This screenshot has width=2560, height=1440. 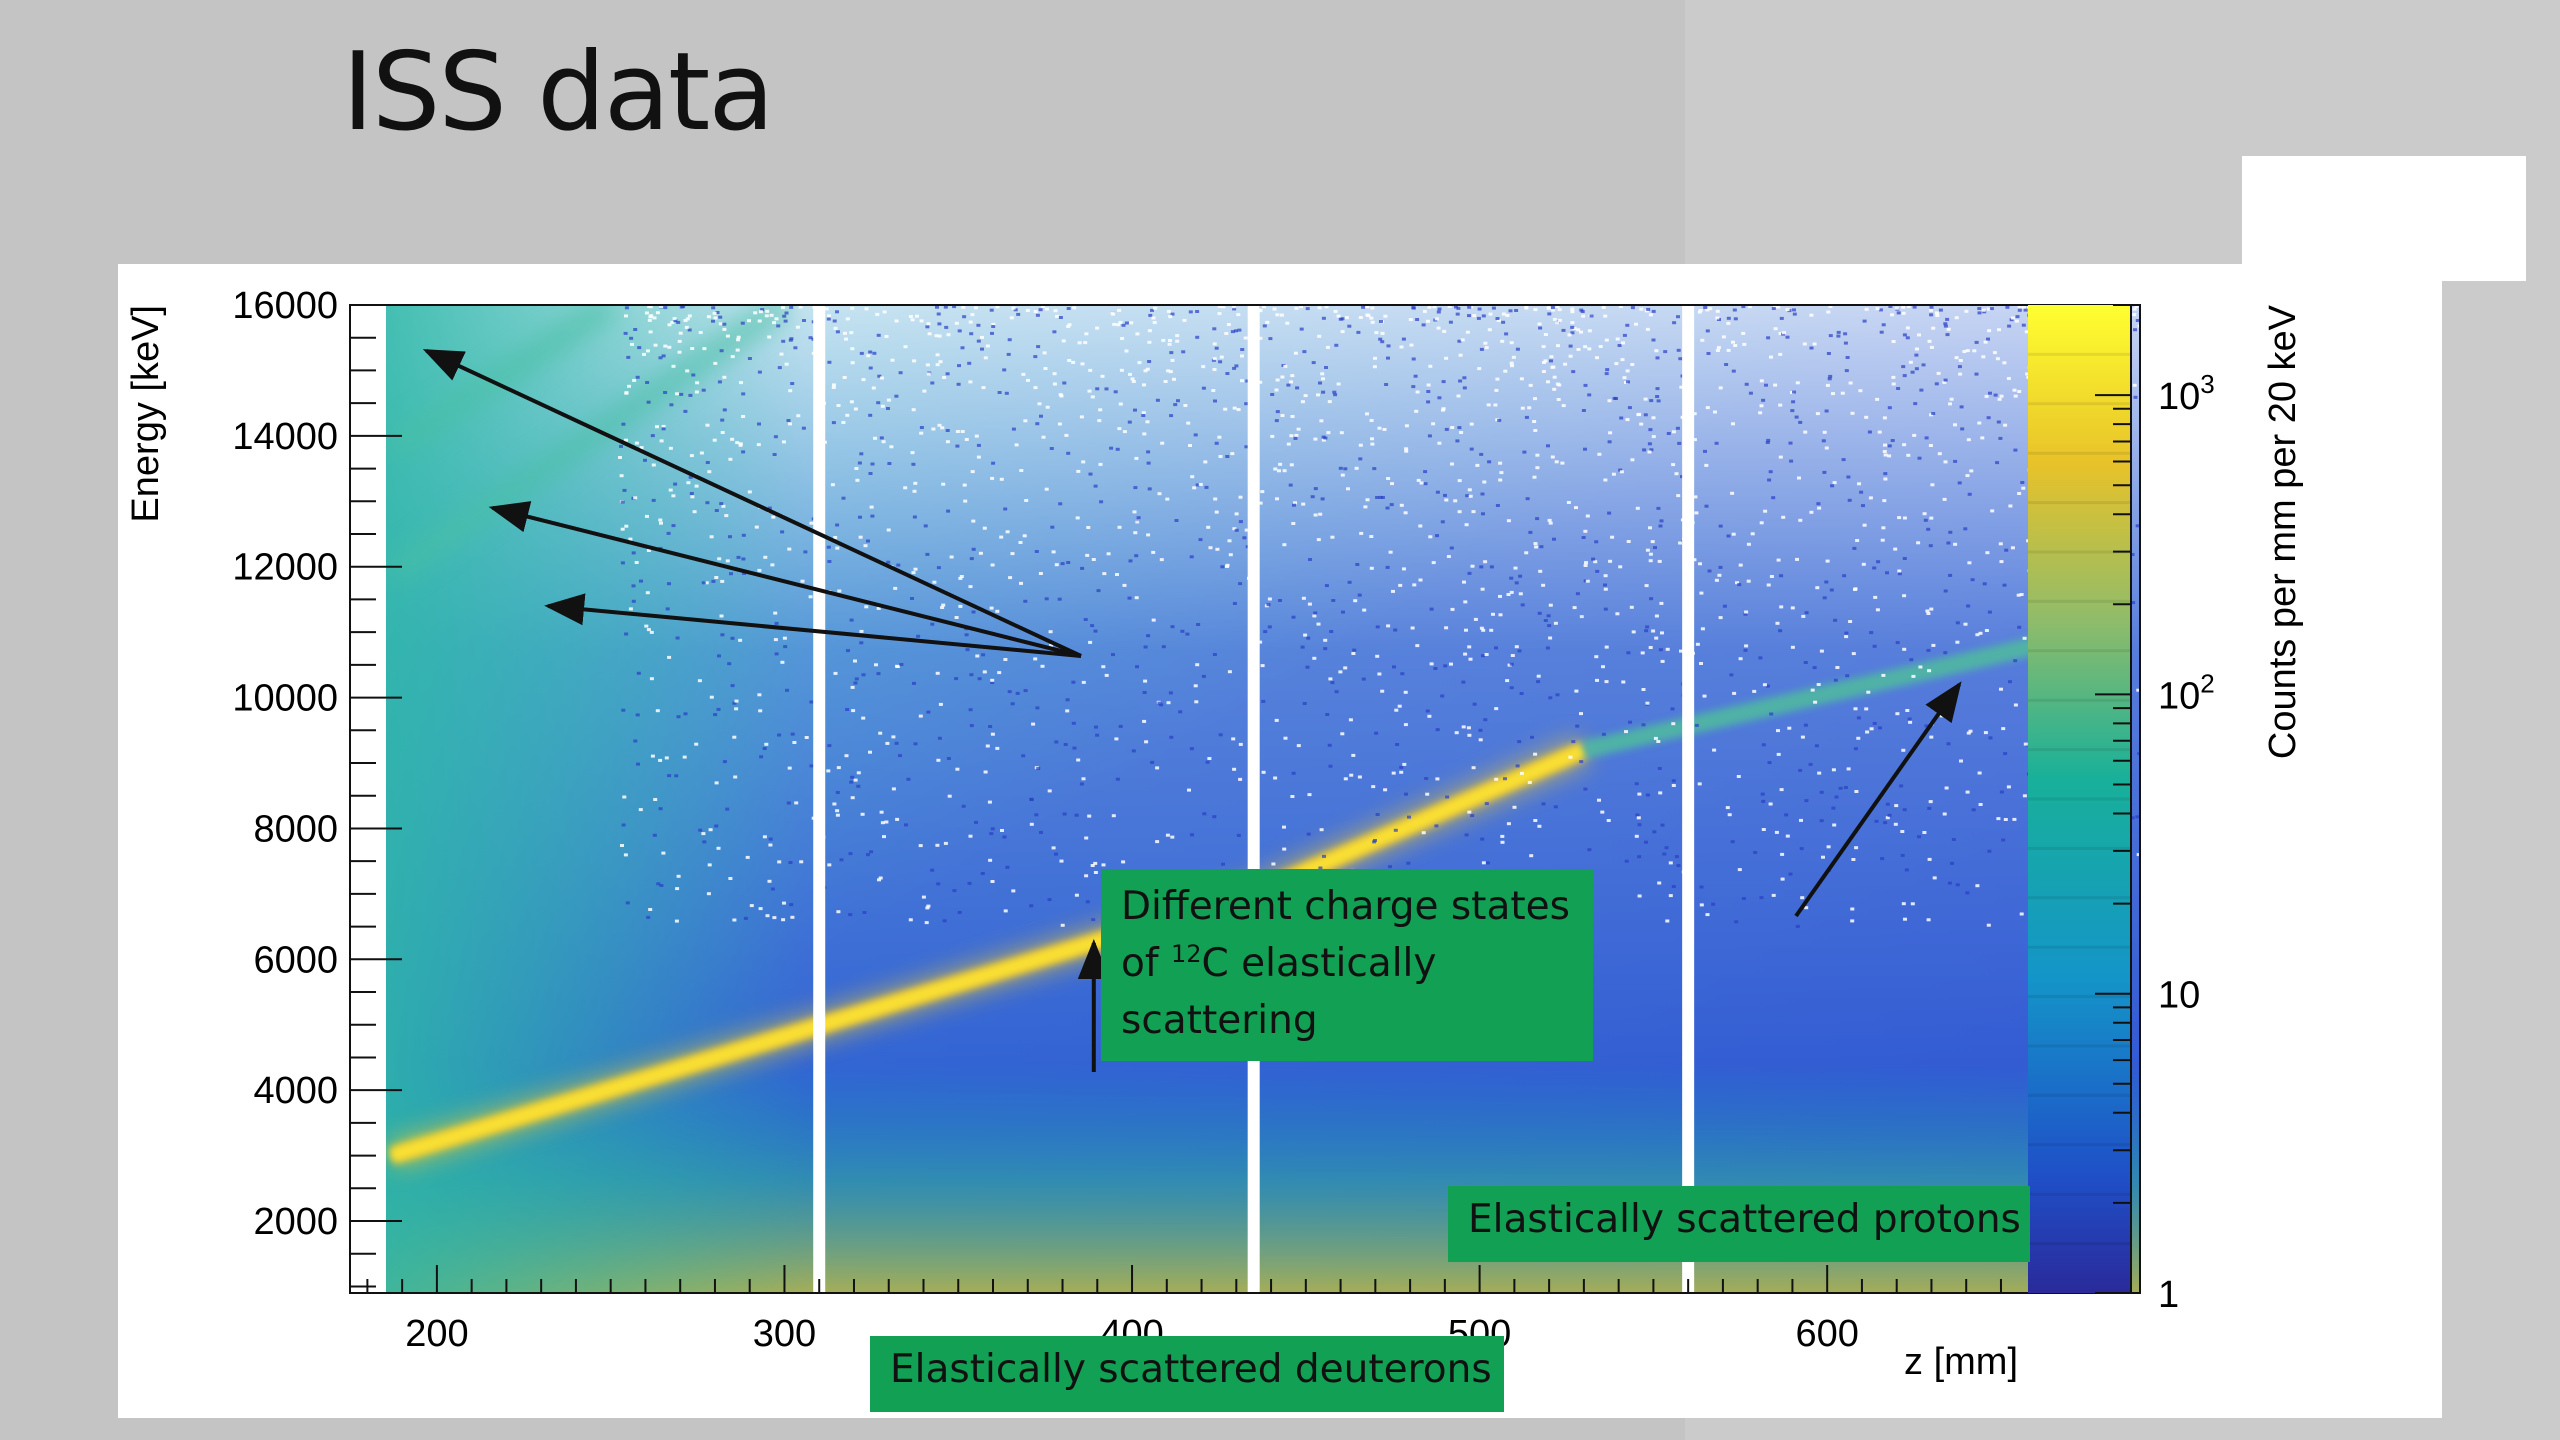 I want to click on detector-gap, so click(x=1688, y=799).